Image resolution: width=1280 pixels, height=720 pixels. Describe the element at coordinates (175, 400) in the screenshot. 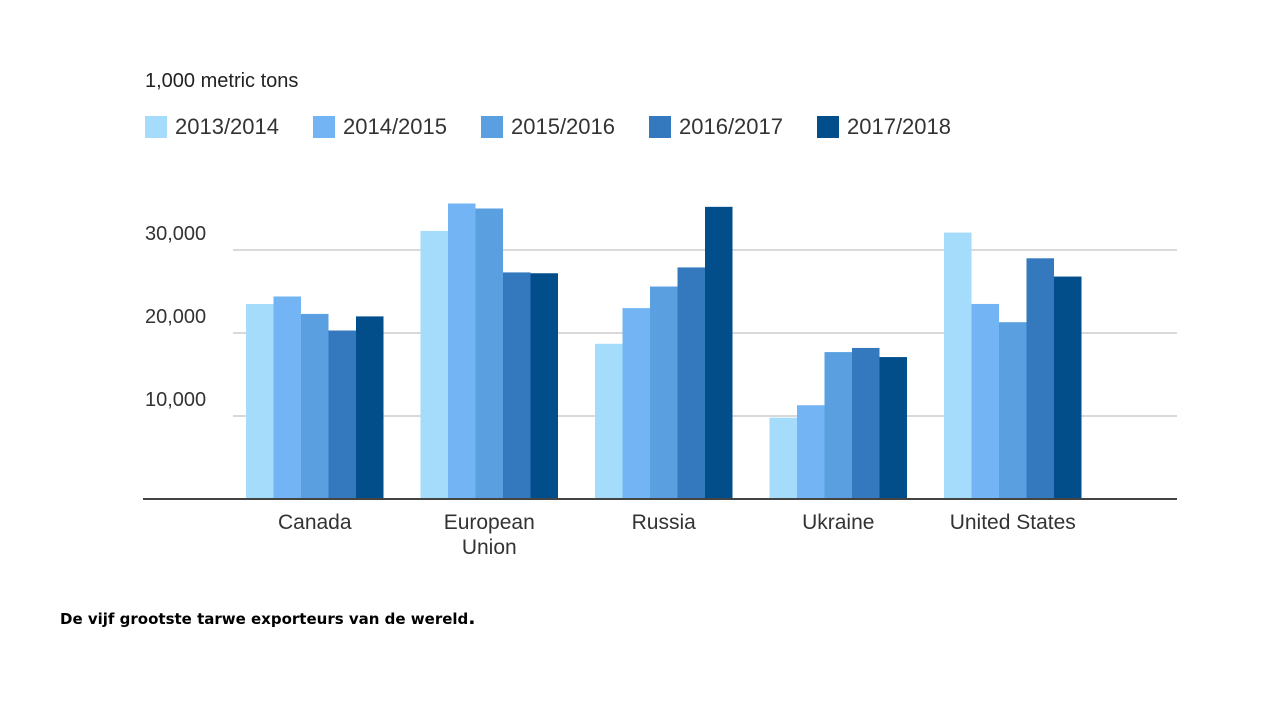

I see `y-tick-label: 10,000` at that location.